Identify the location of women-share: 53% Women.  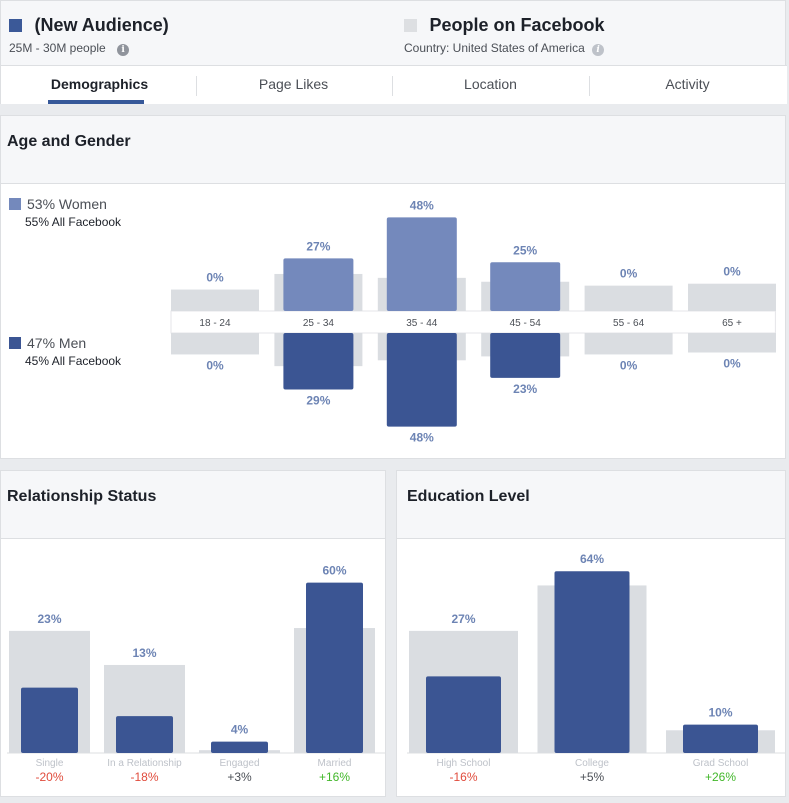
(67, 204).